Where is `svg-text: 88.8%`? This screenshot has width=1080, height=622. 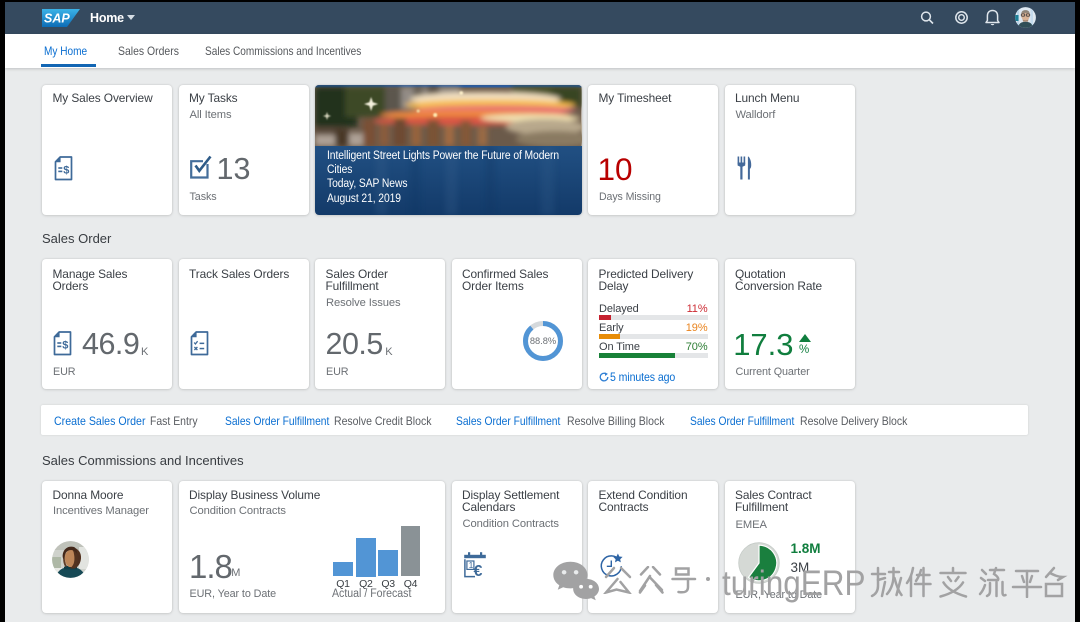 svg-text: 88.8% is located at coordinates (542, 341).